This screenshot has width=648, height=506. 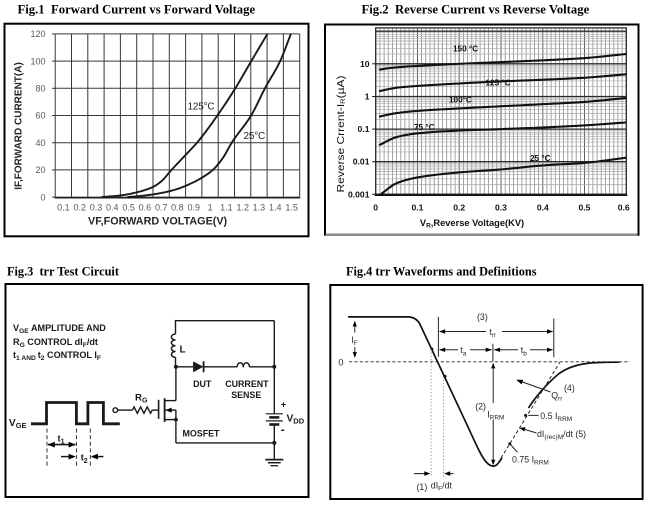 I want to click on svg-text: 25 °C, so click(x=540, y=158).